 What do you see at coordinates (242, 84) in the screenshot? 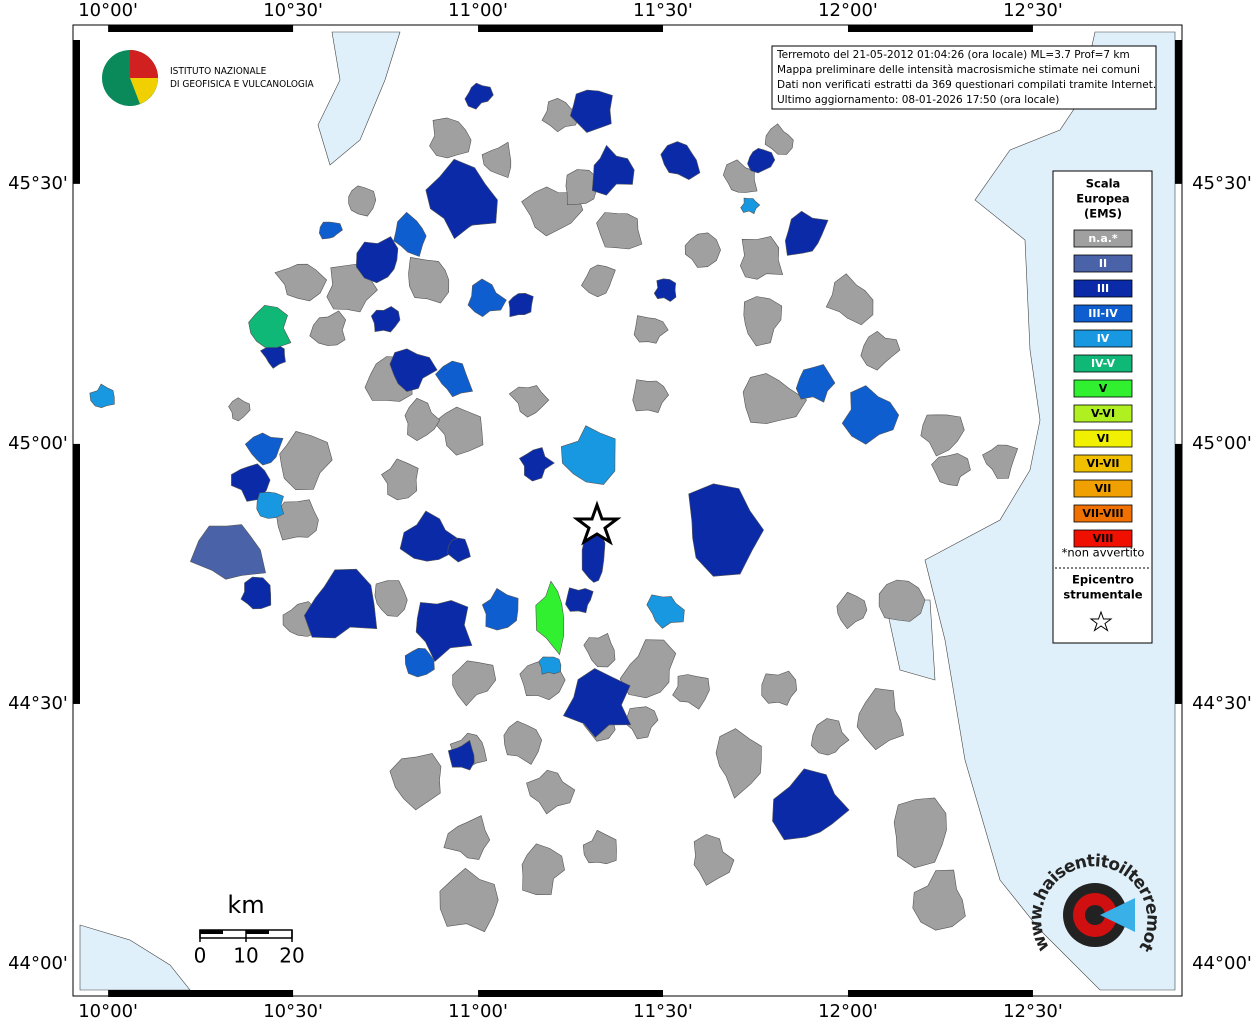
I see `logo-text: DI GEOFISICA E VULCANOLOGIA` at bounding box center [242, 84].